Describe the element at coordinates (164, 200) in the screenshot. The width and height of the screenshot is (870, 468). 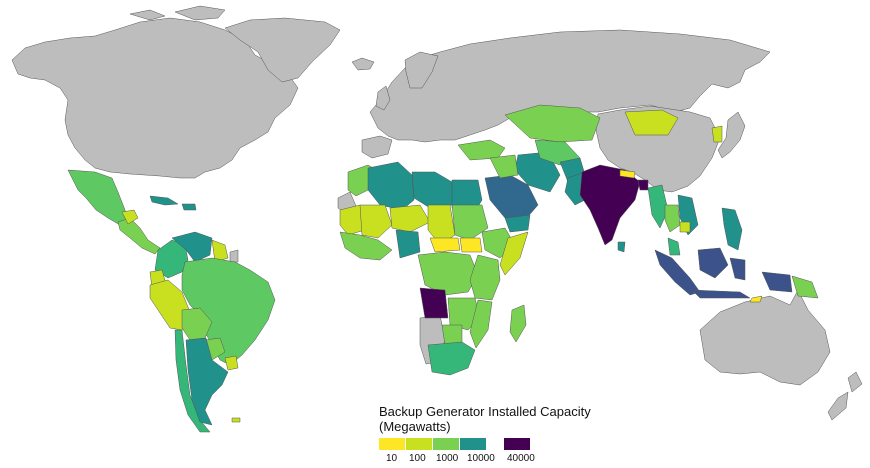
I see `country-cuba` at that location.